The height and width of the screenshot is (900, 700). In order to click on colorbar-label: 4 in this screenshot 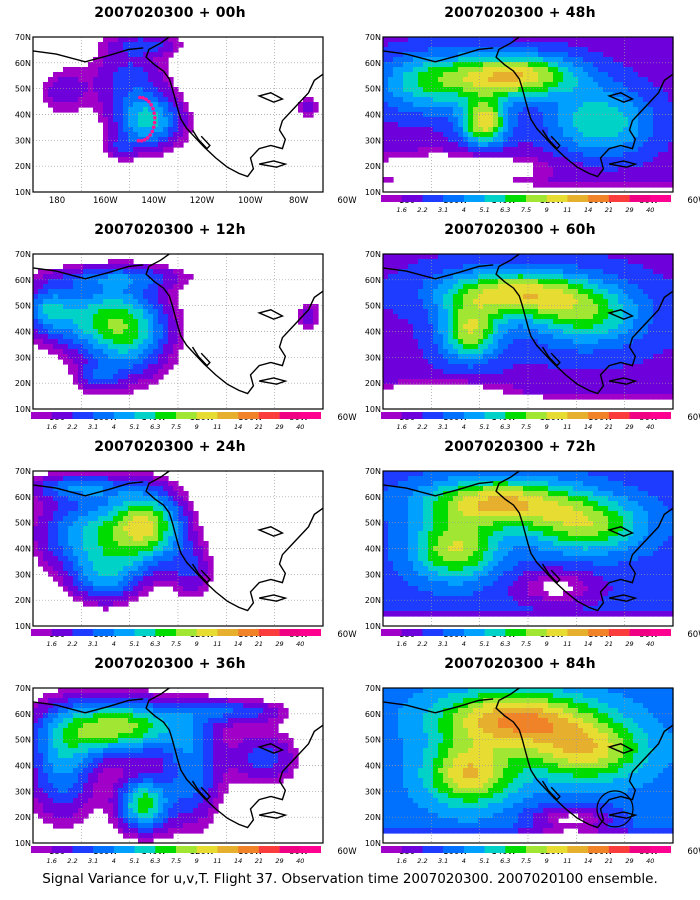, I will do `click(114, 644)`.